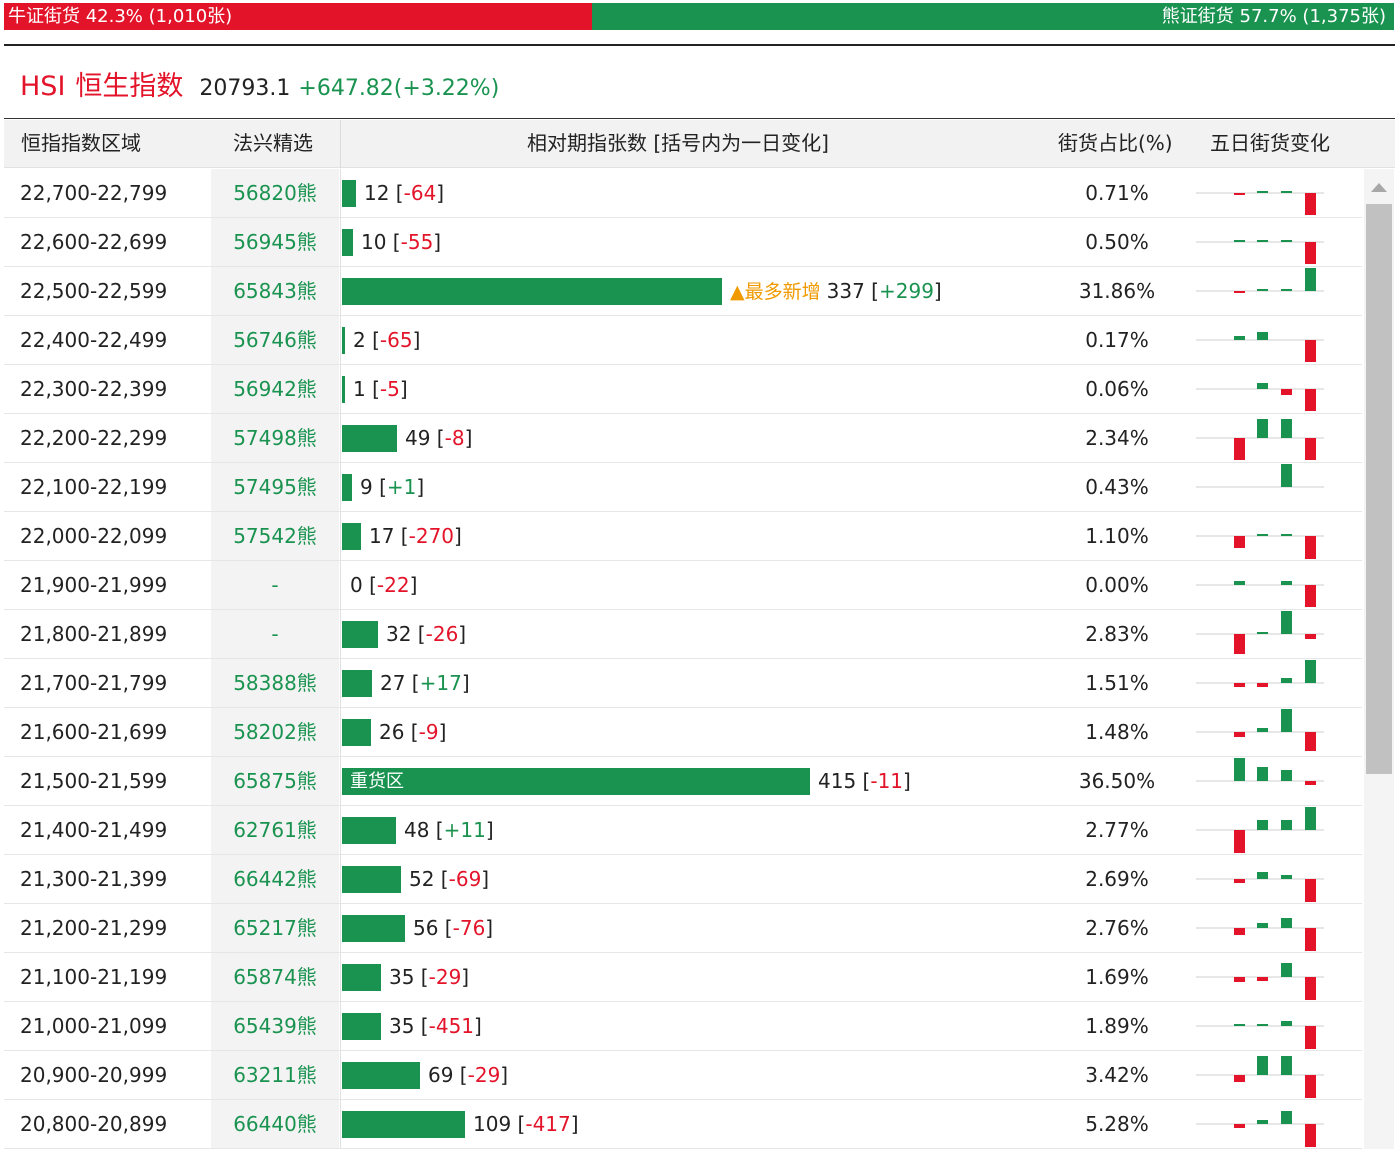 This screenshot has width=1398, height=1149. What do you see at coordinates (1117, 438) in the screenshot?
I see `share-cell: 2.34%` at bounding box center [1117, 438].